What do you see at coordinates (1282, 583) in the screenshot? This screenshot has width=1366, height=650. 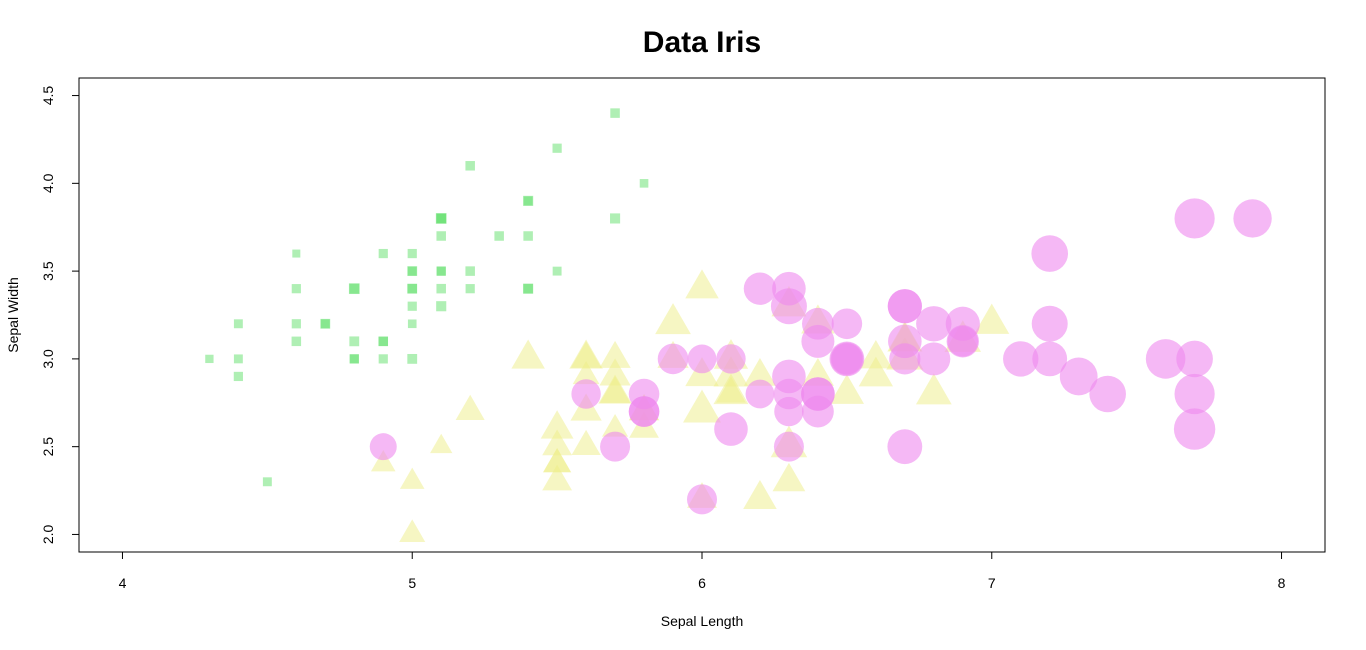 I see `x-tick-label: 8` at bounding box center [1282, 583].